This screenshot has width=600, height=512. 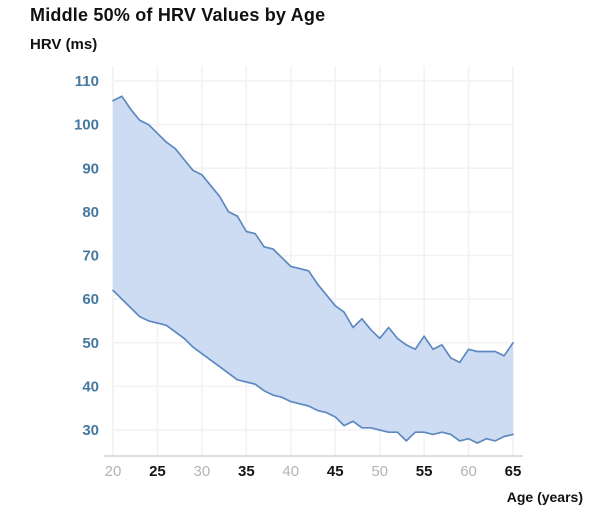 I want to click on x-tick-label: 55, so click(x=424, y=471).